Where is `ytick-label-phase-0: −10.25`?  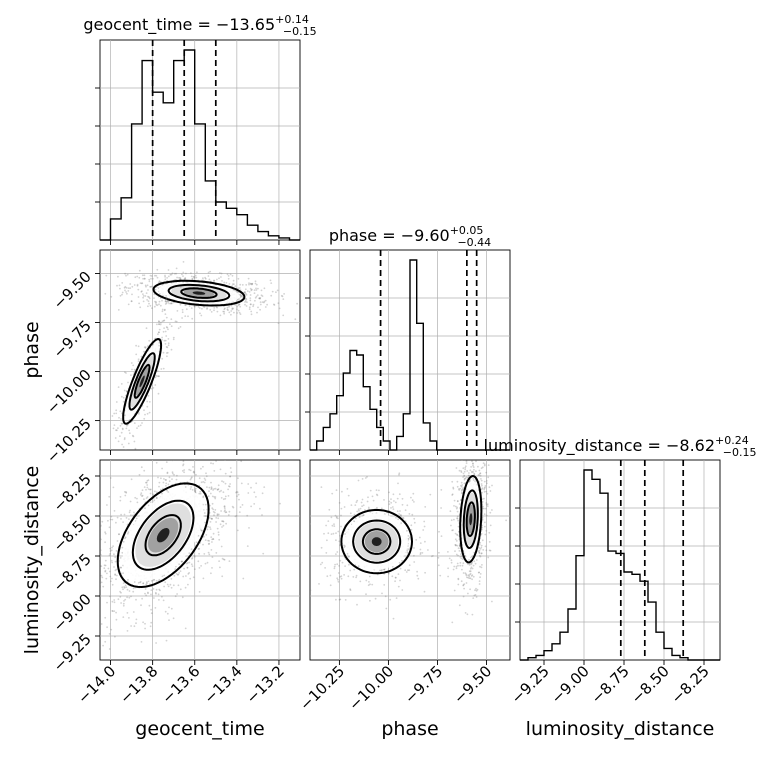 ytick-label-phase-0: −10.25 is located at coordinates (69, 441).